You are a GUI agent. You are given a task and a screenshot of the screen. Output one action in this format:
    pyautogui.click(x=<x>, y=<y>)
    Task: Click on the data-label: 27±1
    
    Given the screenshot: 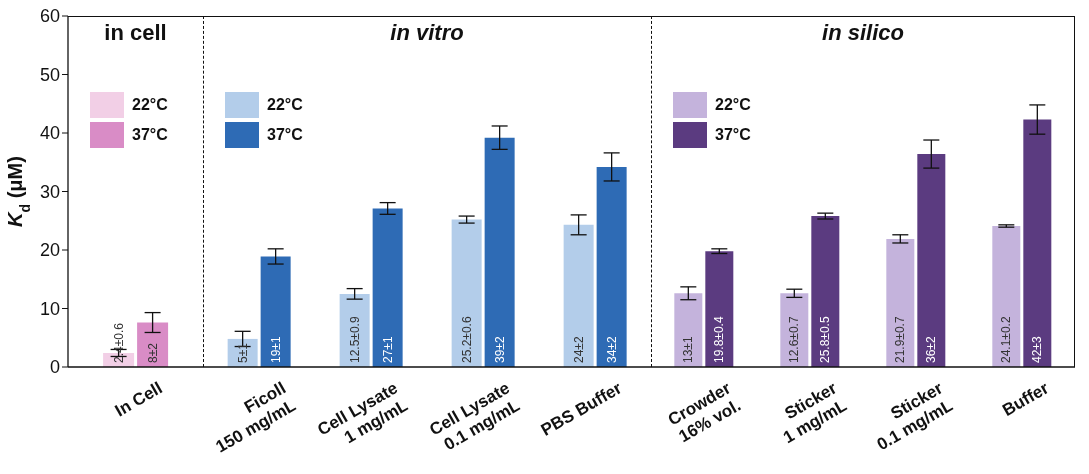 What is the action you would take?
    pyautogui.click(x=387, y=349)
    